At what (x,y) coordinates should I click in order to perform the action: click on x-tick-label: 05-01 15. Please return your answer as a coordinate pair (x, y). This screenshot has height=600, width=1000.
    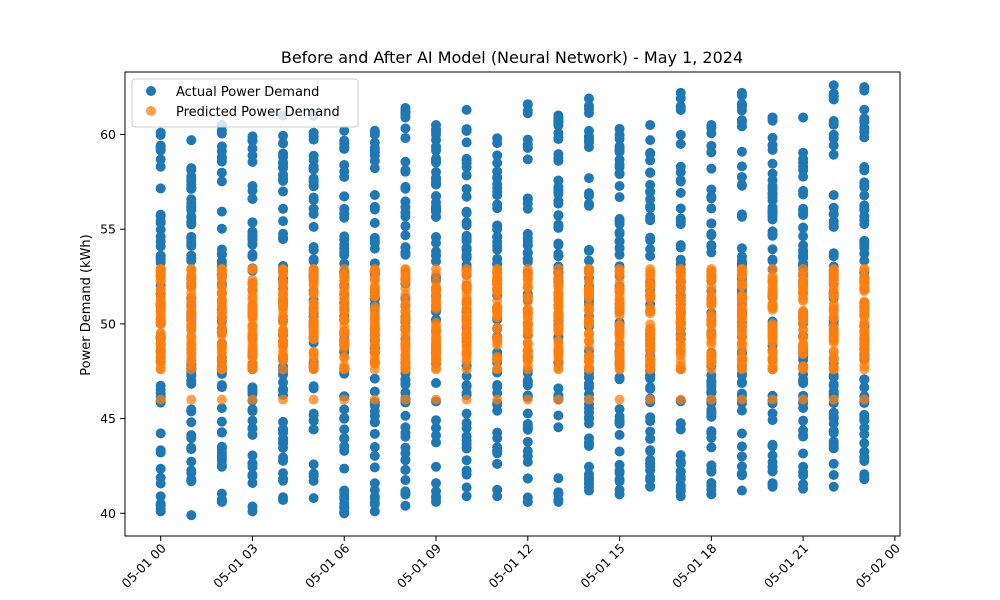
    Looking at the image, I should click on (602, 566).